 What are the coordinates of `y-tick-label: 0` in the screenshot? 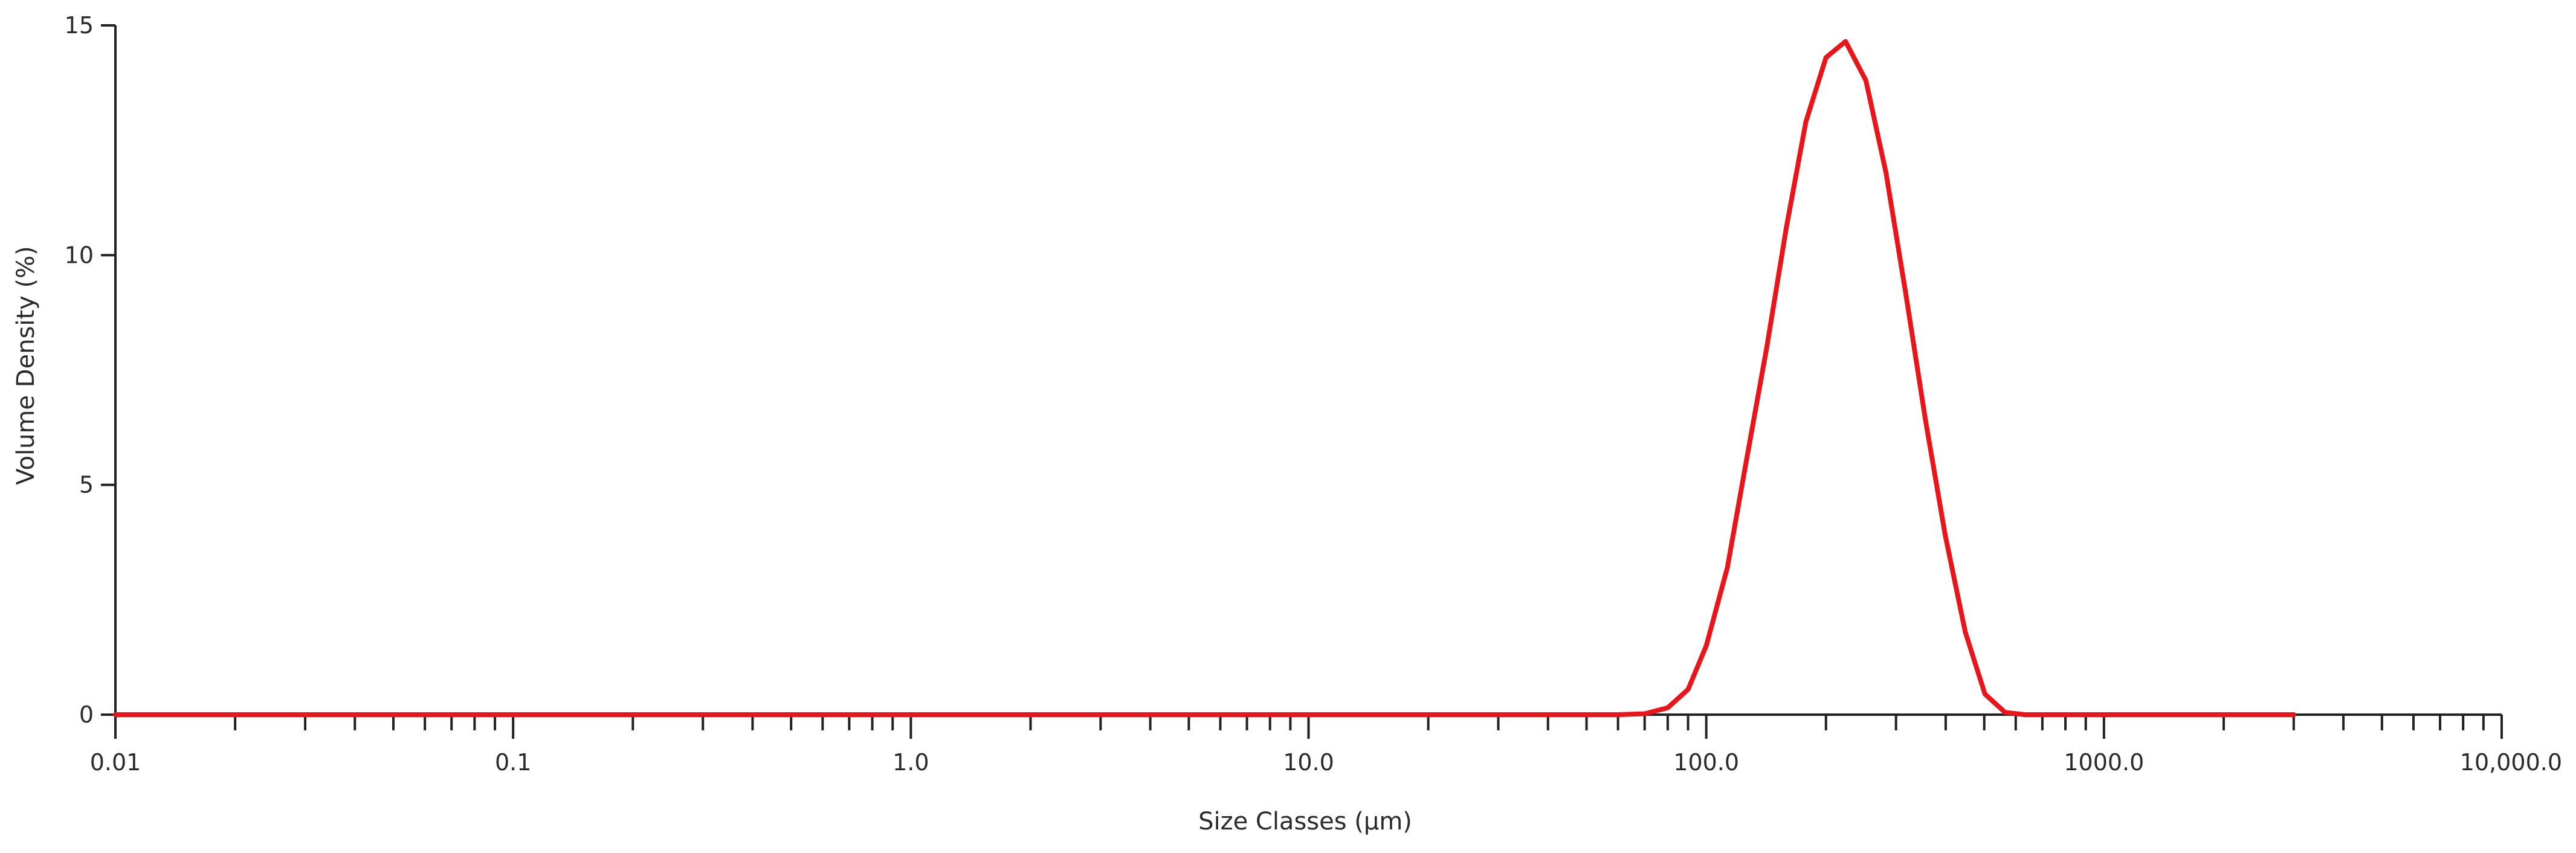 It's located at (87, 715).